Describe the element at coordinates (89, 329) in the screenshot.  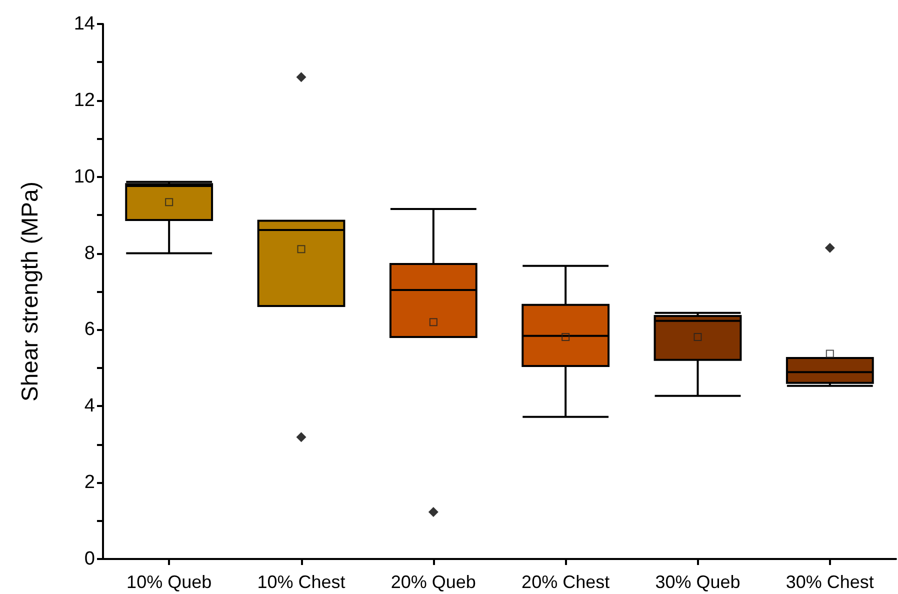
I see `y-tick-label: 6` at that location.